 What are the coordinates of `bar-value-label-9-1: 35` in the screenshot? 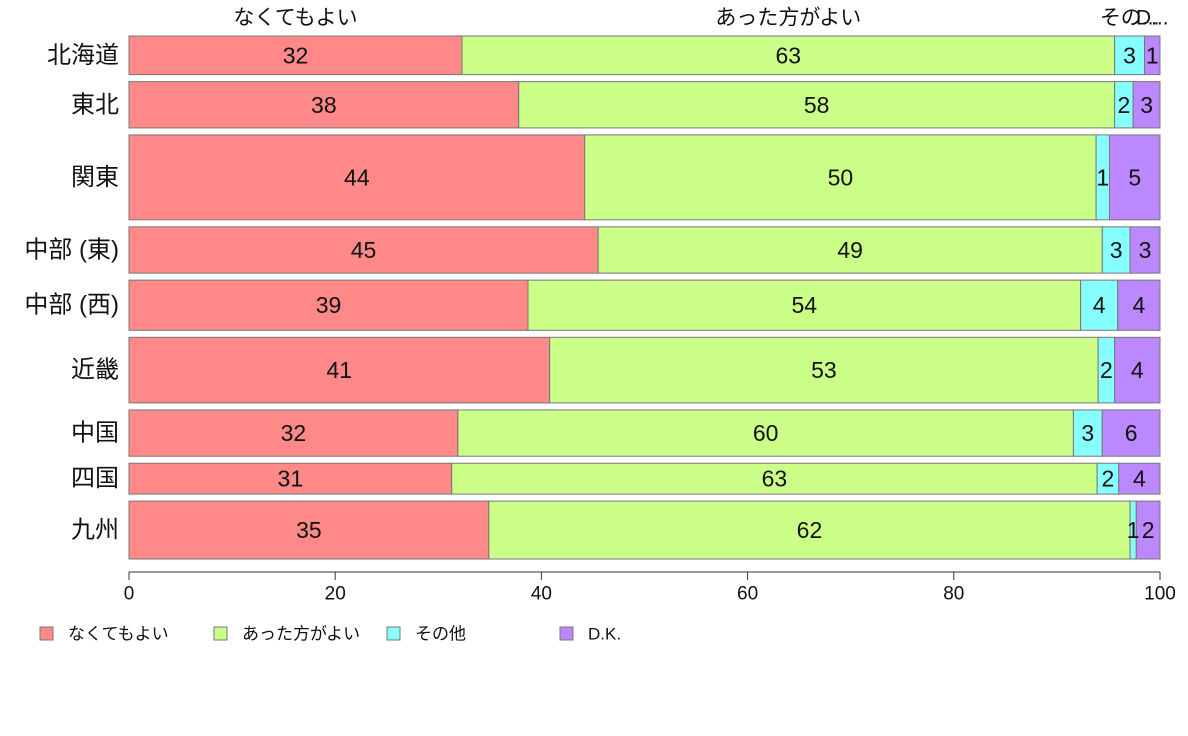 It's located at (309, 530).